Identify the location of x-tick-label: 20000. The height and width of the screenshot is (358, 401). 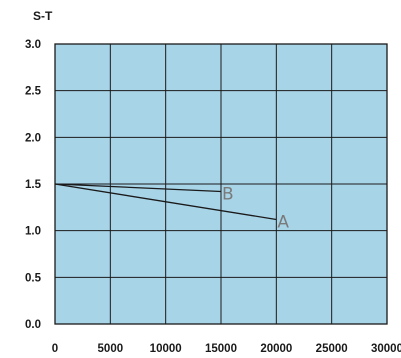
(276, 349).